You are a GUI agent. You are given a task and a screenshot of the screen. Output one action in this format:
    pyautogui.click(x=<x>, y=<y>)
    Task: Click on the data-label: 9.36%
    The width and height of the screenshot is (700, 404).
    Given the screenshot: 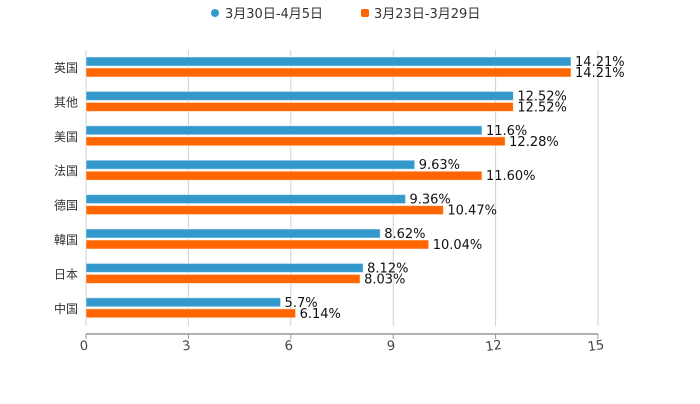 What is the action you would take?
    pyautogui.click(x=429, y=200)
    